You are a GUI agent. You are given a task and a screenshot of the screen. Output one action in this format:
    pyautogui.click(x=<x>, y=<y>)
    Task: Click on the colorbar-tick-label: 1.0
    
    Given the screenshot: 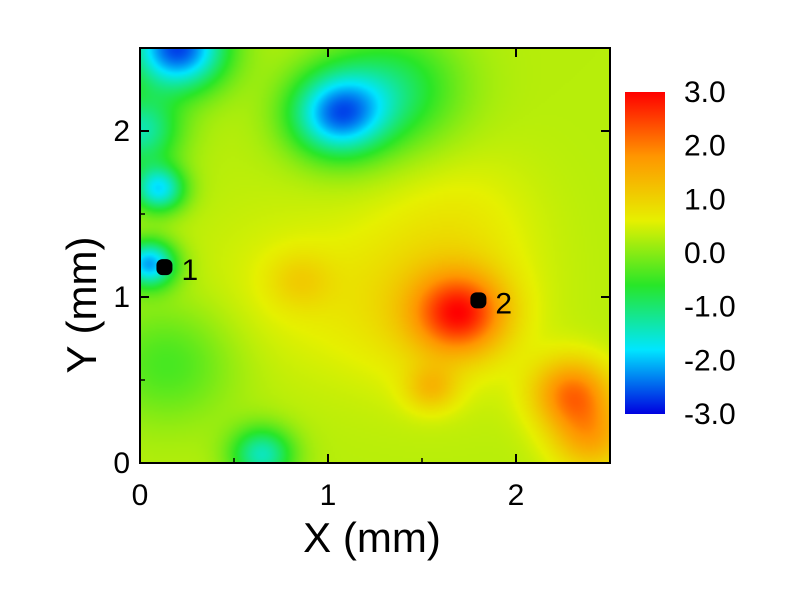 What is the action you would take?
    pyautogui.click(x=705, y=199)
    